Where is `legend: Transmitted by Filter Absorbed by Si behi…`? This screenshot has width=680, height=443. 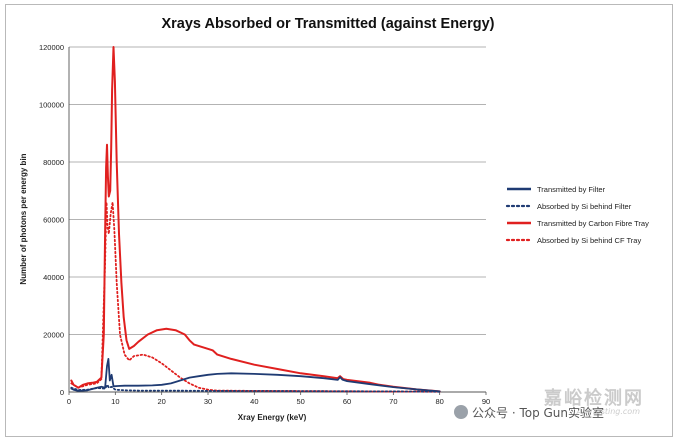
legend: Transmitted by Filter Absorbed by Si behi… is located at coordinates (577, 215).